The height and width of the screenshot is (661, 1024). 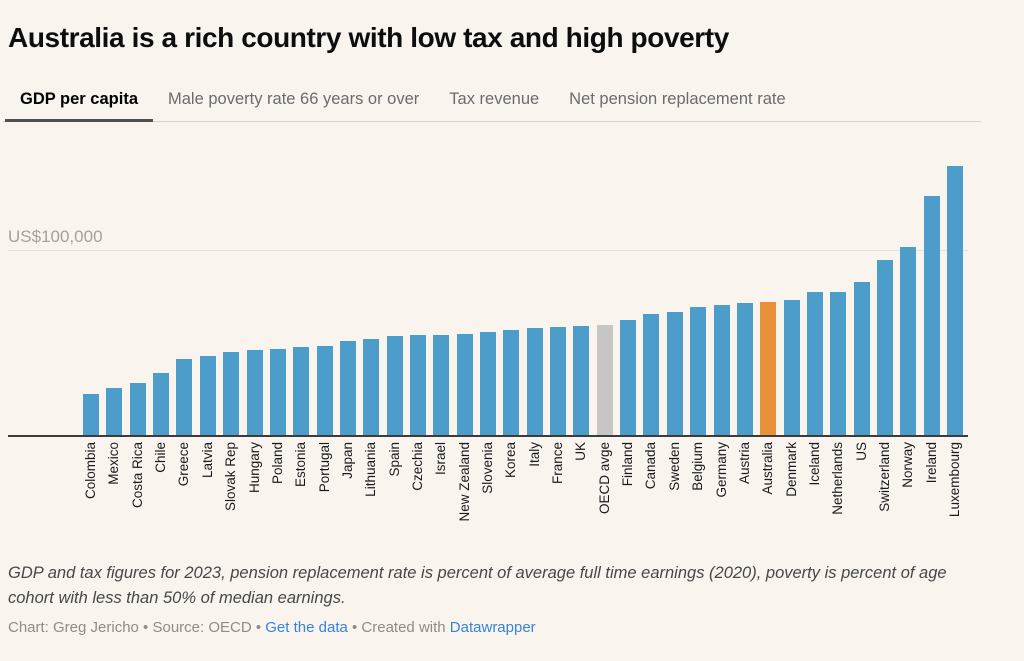 I want to click on tab-gdp-per-capita: GDP per capita, so click(x=79, y=101).